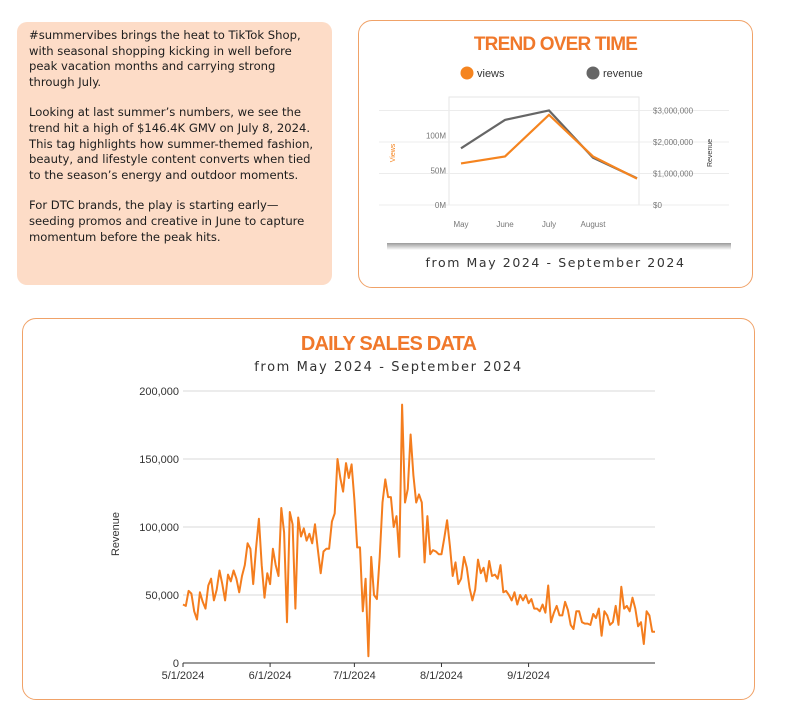  What do you see at coordinates (393, 152) in the screenshot?
I see `trend-left-axis-title: Views` at bounding box center [393, 152].